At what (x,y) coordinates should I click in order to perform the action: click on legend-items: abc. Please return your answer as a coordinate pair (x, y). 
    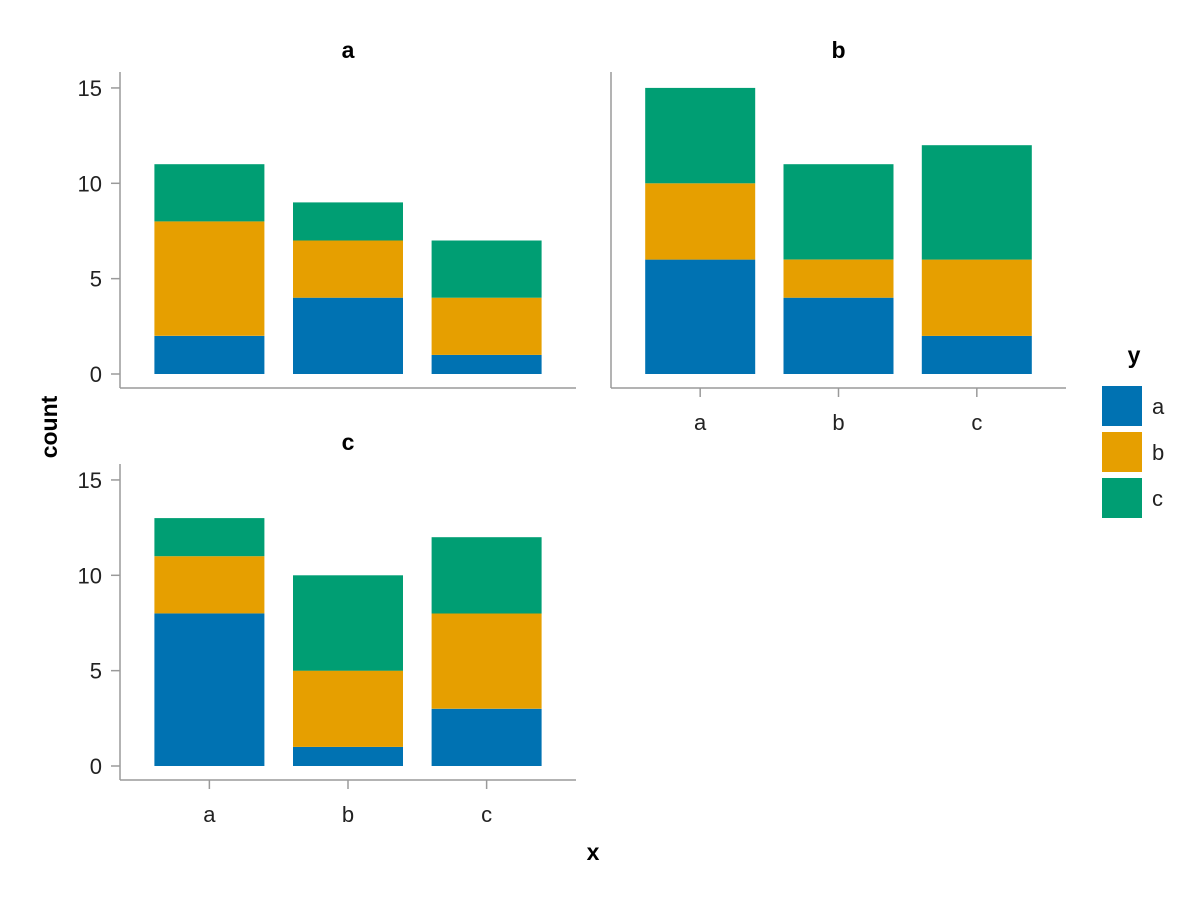
    Looking at the image, I should click on (1133, 452).